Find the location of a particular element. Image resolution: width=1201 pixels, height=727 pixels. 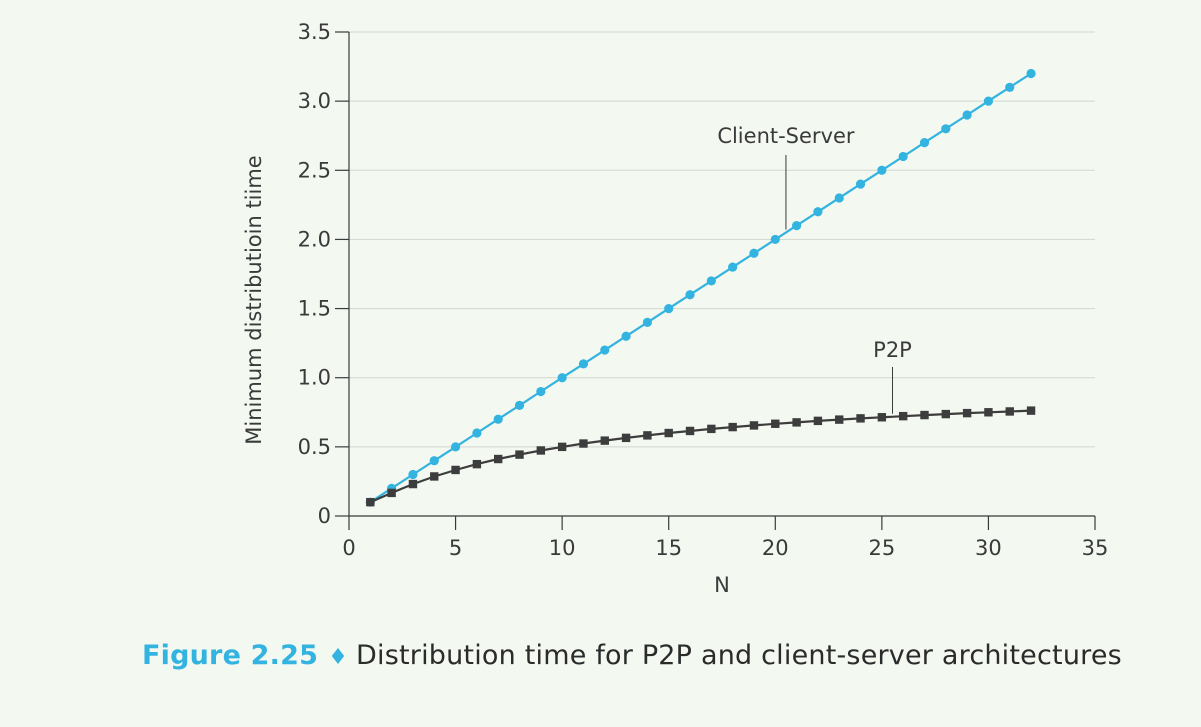

y-tick-label: 3.5 is located at coordinates (314, 32).